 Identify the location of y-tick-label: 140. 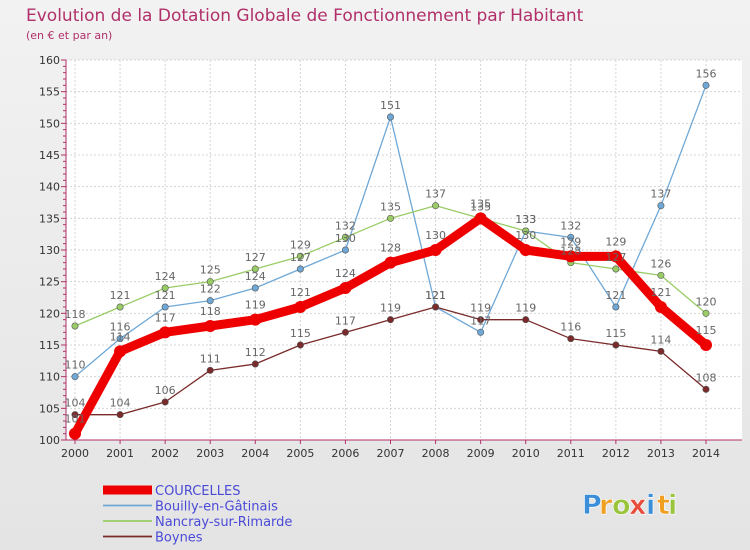
(49, 187).